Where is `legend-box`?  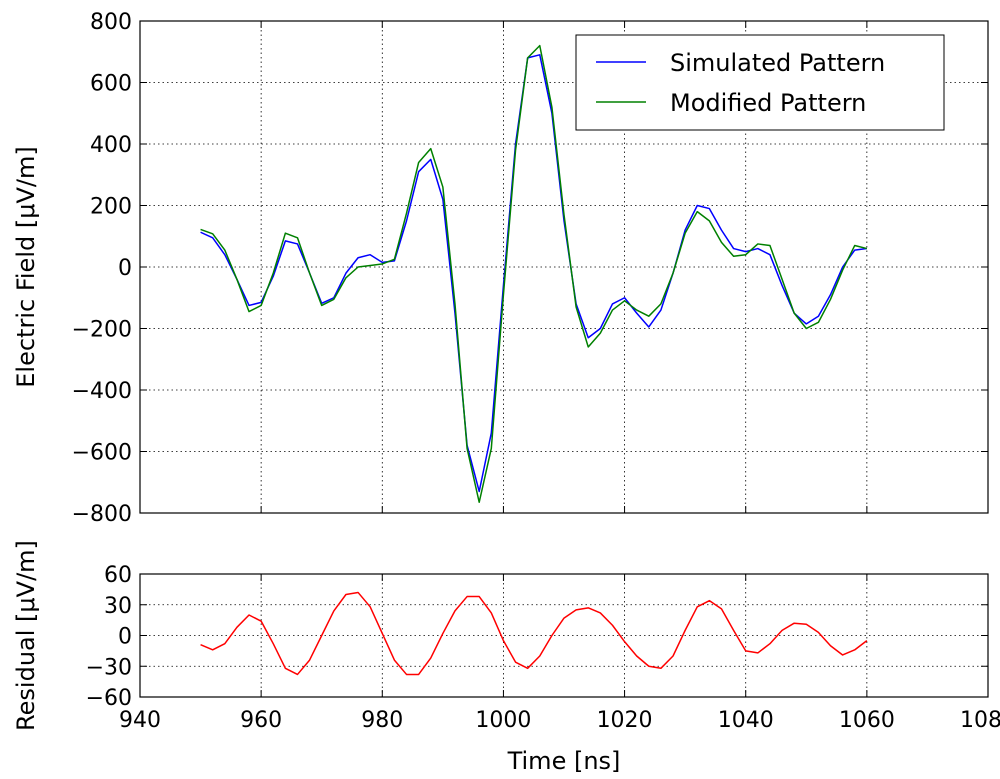
legend-box is located at coordinates (760, 82).